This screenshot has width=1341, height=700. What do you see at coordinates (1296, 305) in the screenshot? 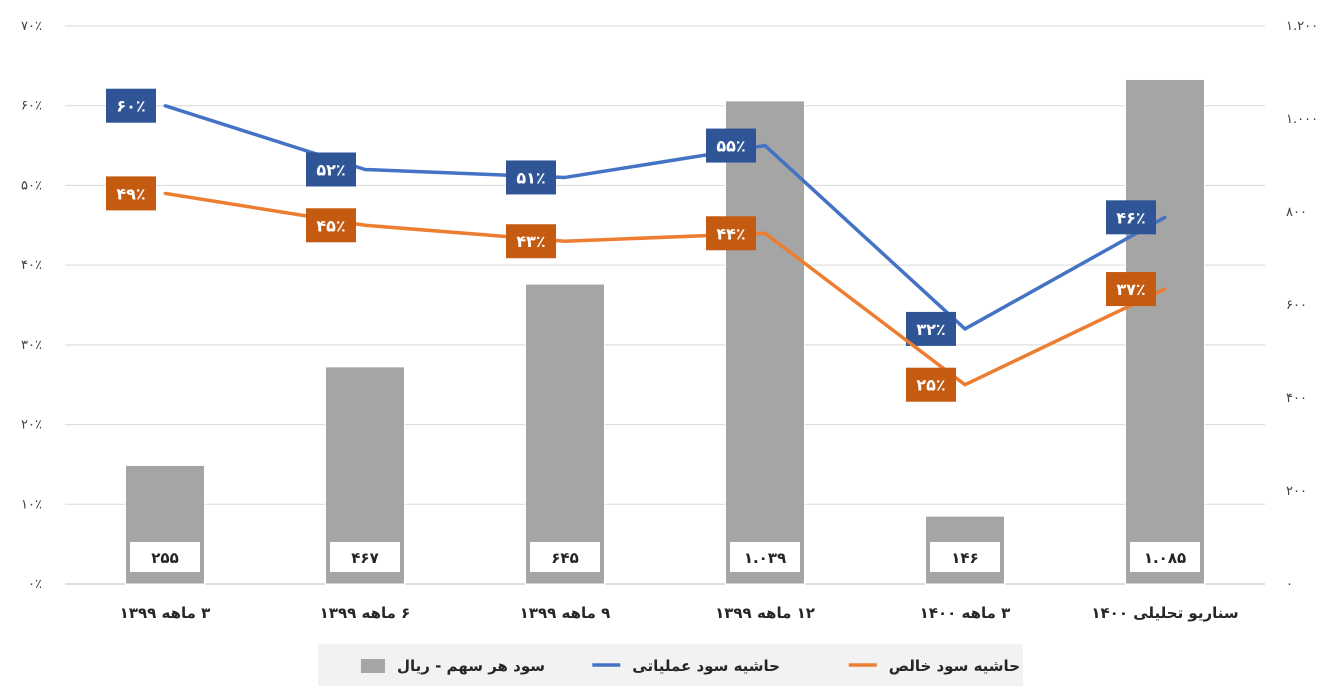
I see `right-axis-tick-label: ۶۰۰` at bounding box center [1296, 305].